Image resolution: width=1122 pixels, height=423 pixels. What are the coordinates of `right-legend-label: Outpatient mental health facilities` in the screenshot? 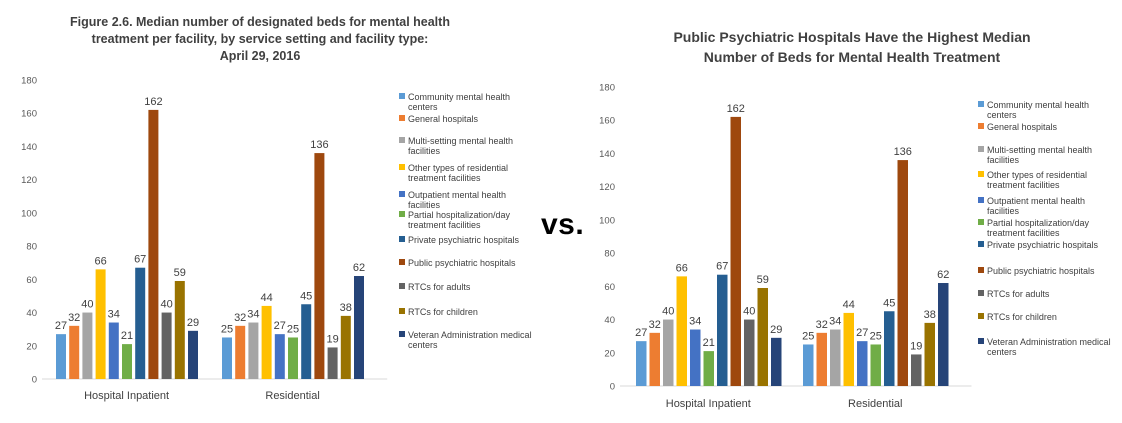 It's located at (1036, 206).